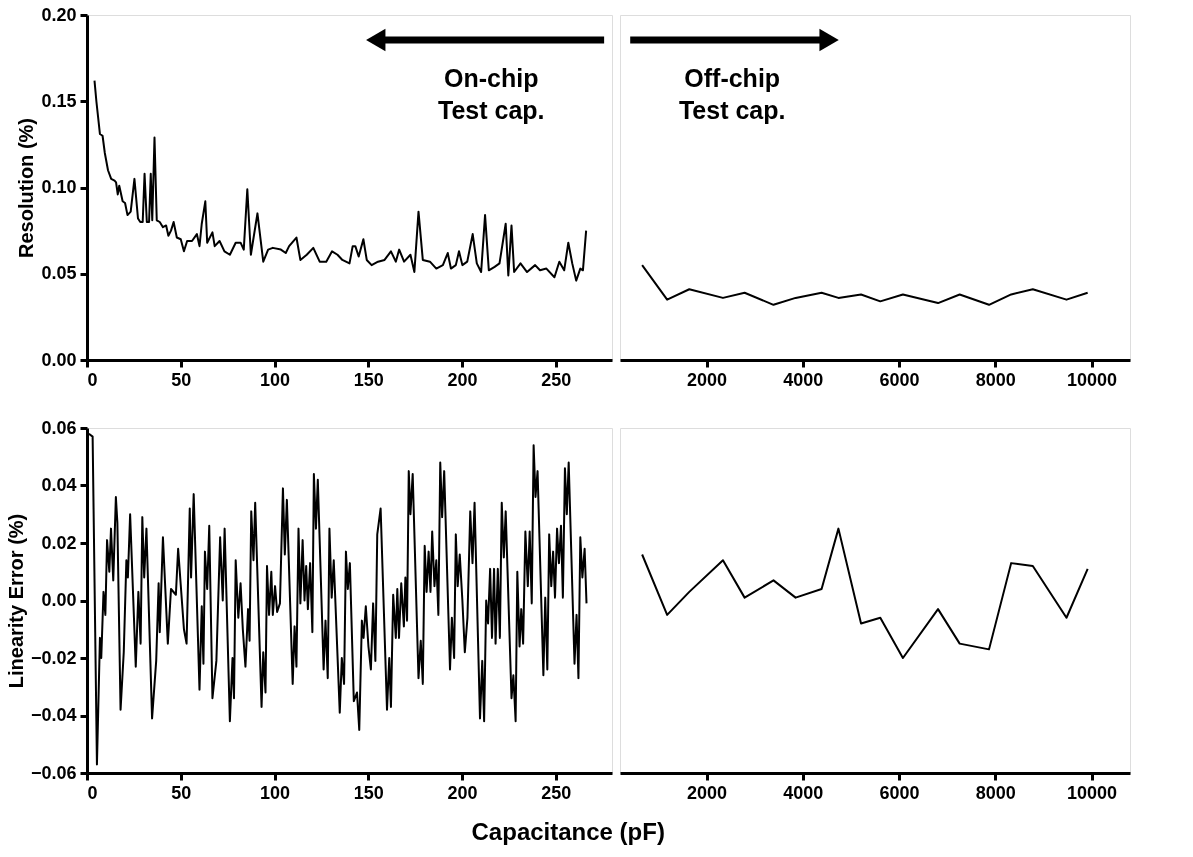 The height and width of the screenshot is (857, 1193). I want to click on y-tick-label: −0.06, so click(53, 772).